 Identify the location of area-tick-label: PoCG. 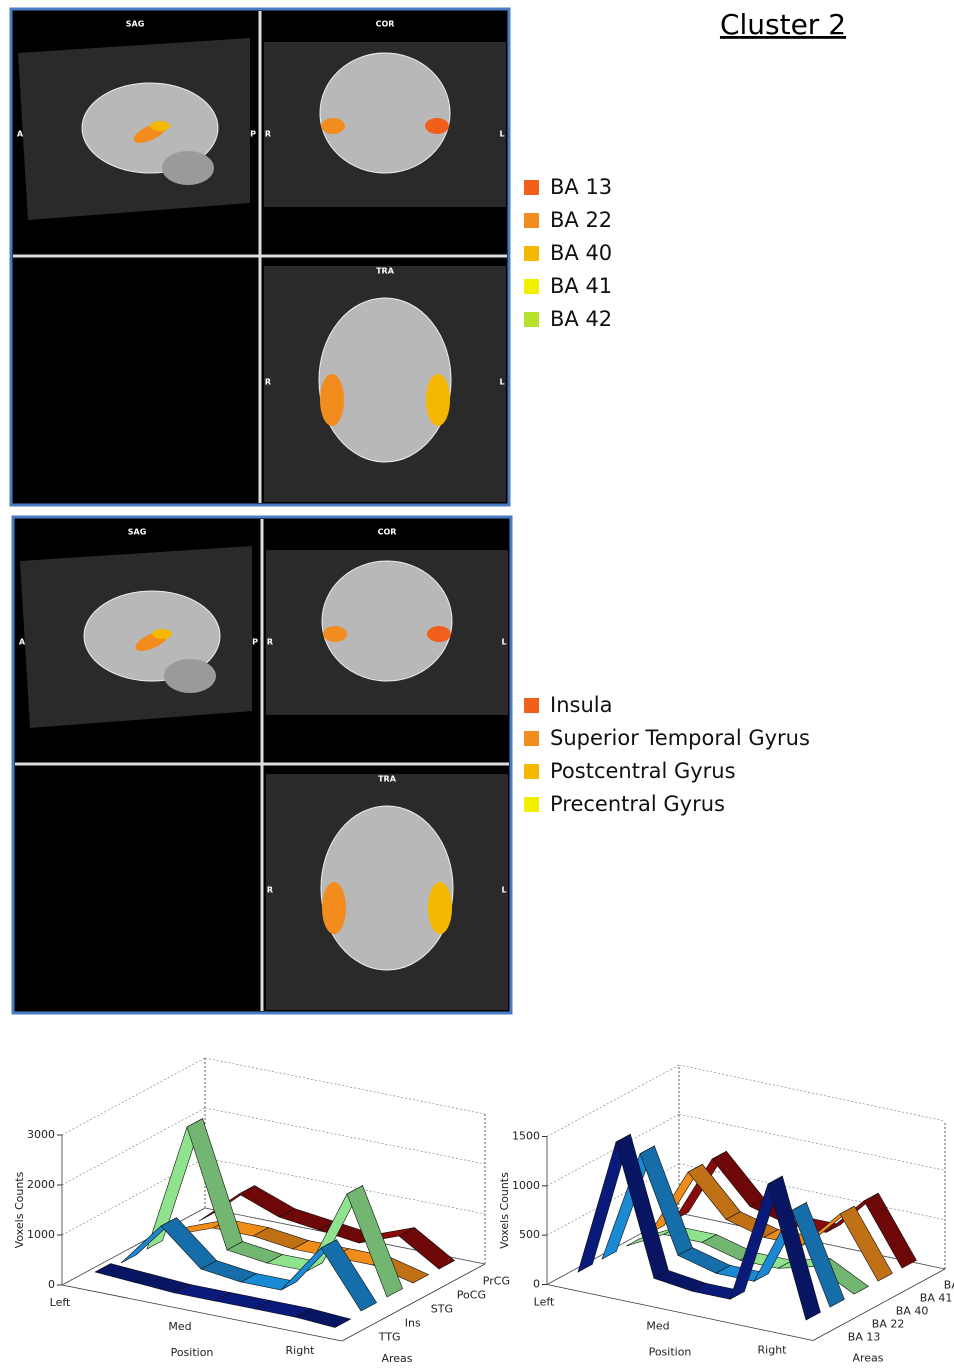
(471, 1294).